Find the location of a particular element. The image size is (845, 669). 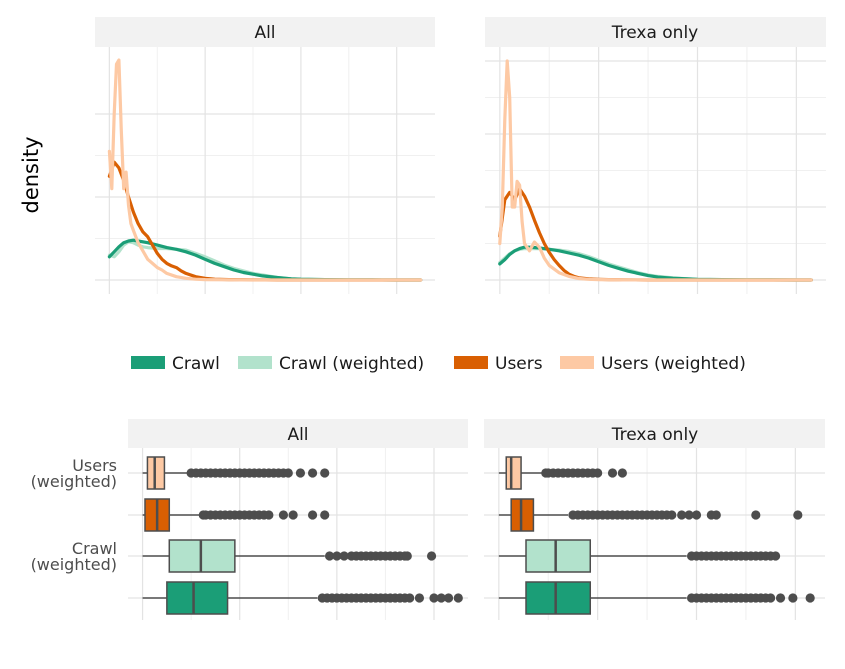

category-label-line: Users is located at coordinates (94, 465).